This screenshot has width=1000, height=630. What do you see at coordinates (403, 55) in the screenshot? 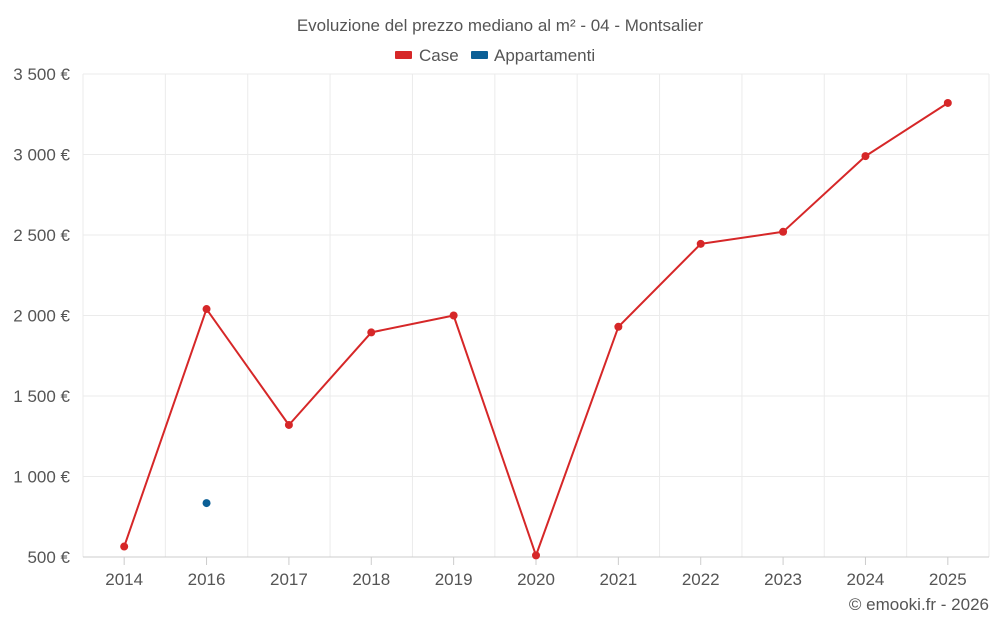
I see `legend-swatch-case` at bounding box center [403, 55].